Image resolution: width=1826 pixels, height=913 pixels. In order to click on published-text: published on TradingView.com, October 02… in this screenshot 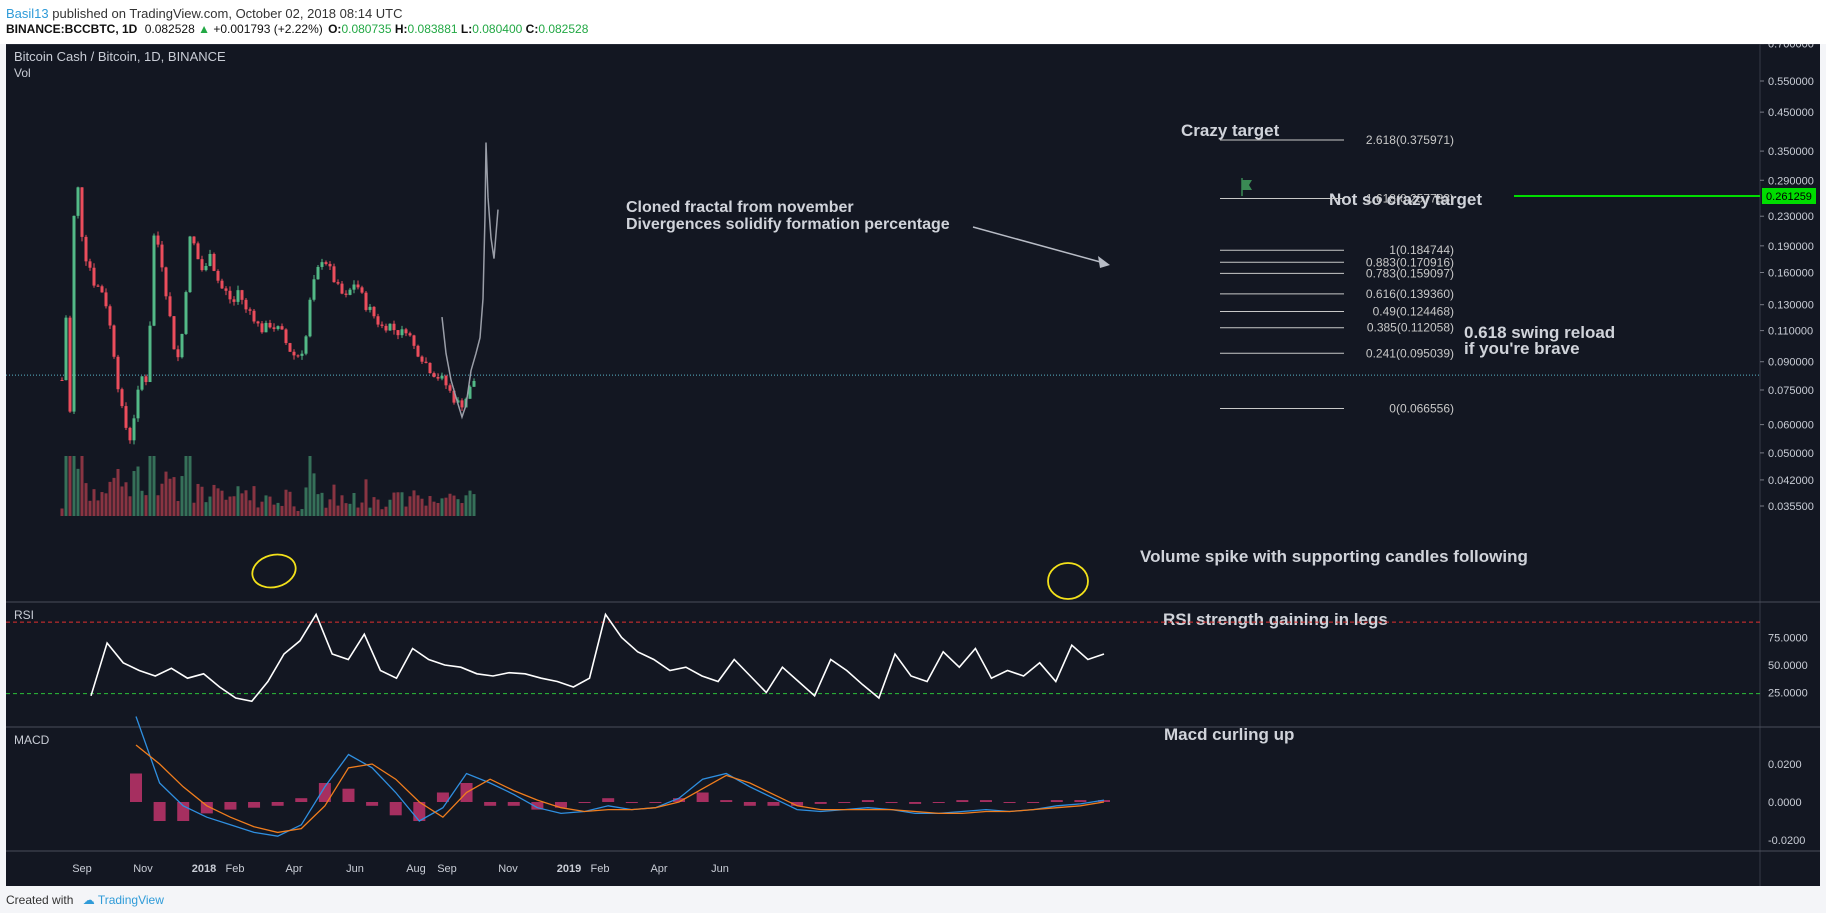, I will do `click(225, 13)`.